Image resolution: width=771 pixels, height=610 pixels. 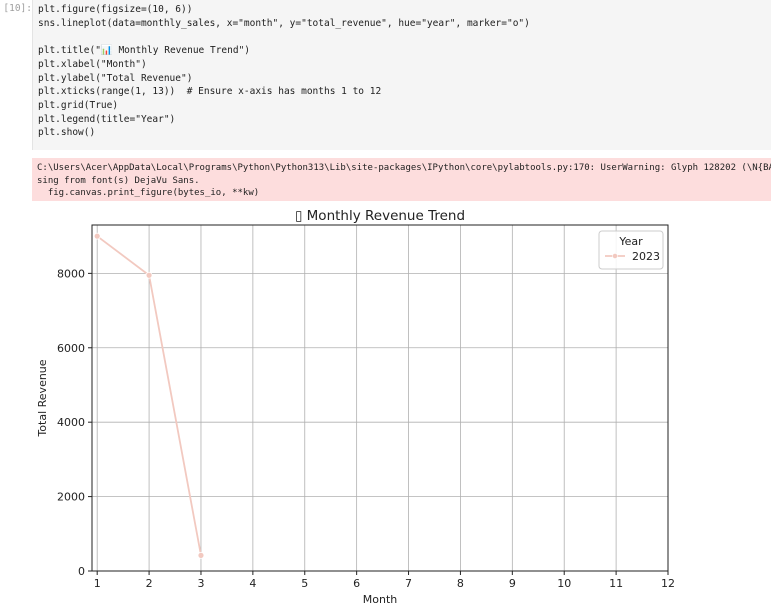 What do you see at coordinates (380, 599) in the screenshot?
I see `x-axis-label: Month` at bounding box center [380, 599].